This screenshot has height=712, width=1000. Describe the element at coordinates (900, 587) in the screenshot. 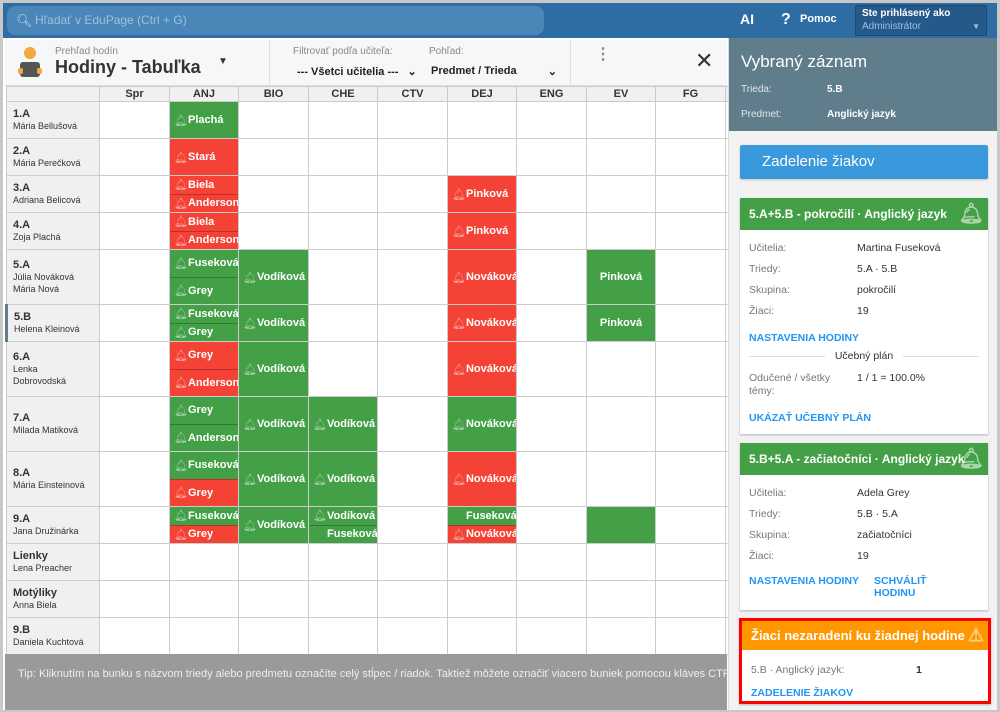

I see `approve-lesson-link: SCHVÁLIŤ HODINU` at that location.